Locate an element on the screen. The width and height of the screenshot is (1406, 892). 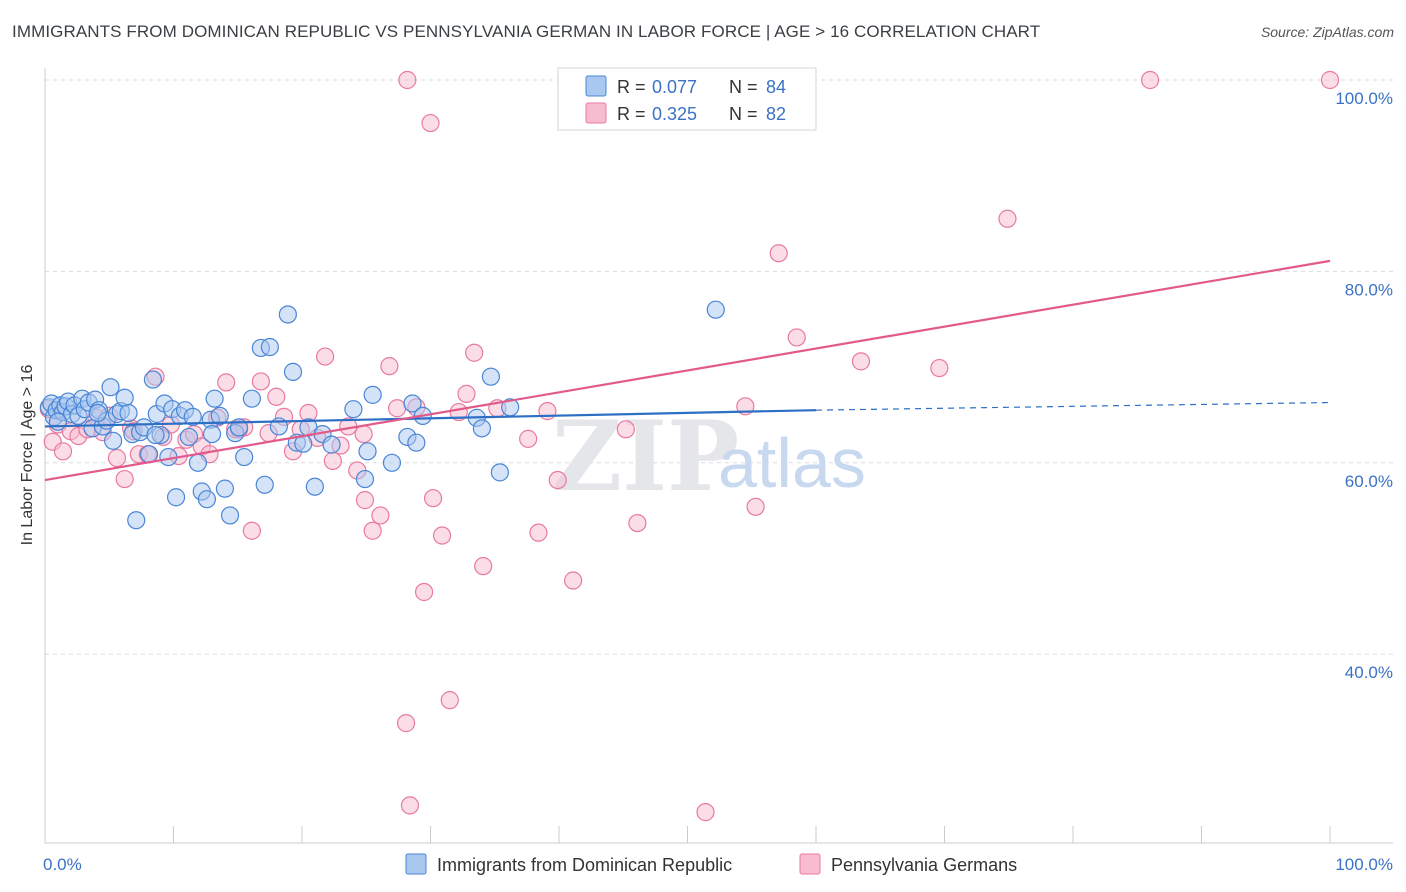
series-dominican-republic is located at coordinates (382, 415).